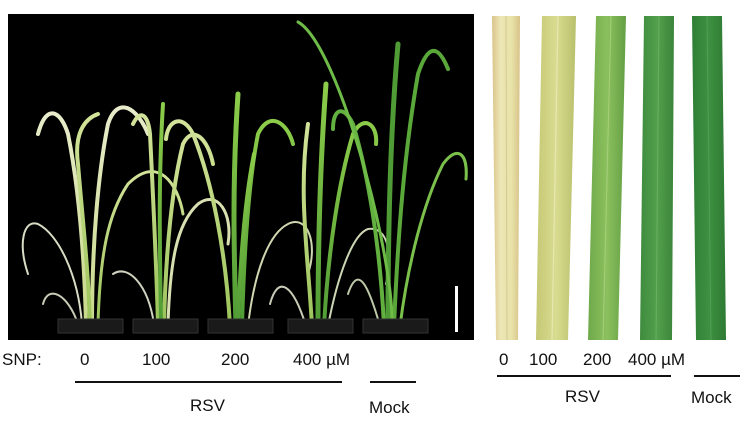  I want to click on scale-bar, so click(456, 309).